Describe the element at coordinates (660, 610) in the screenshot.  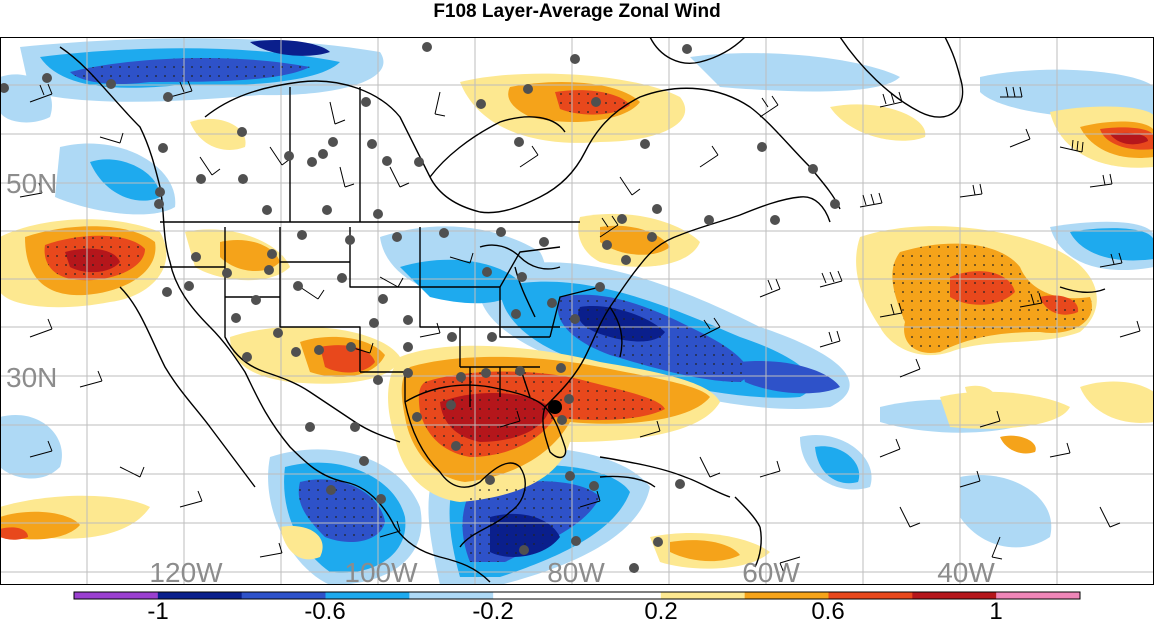
I see `colorbar-tick-label: 0.2` at that location.